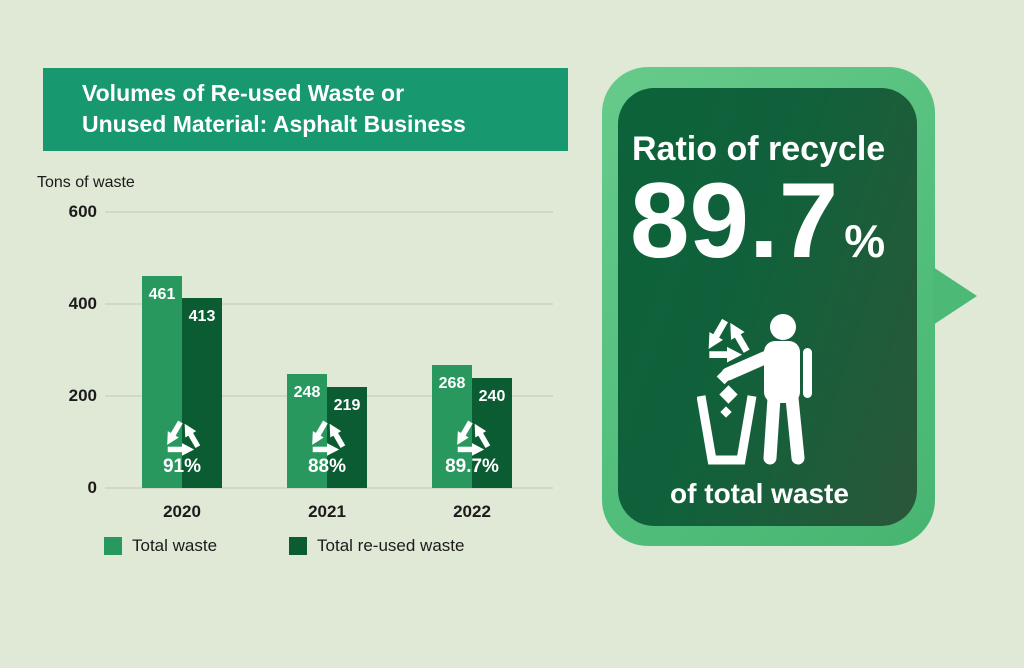 Image resolution: width=1024 pixels, height=668 pixels. I want to click on x-category-label: 2021, so click(327, 511).